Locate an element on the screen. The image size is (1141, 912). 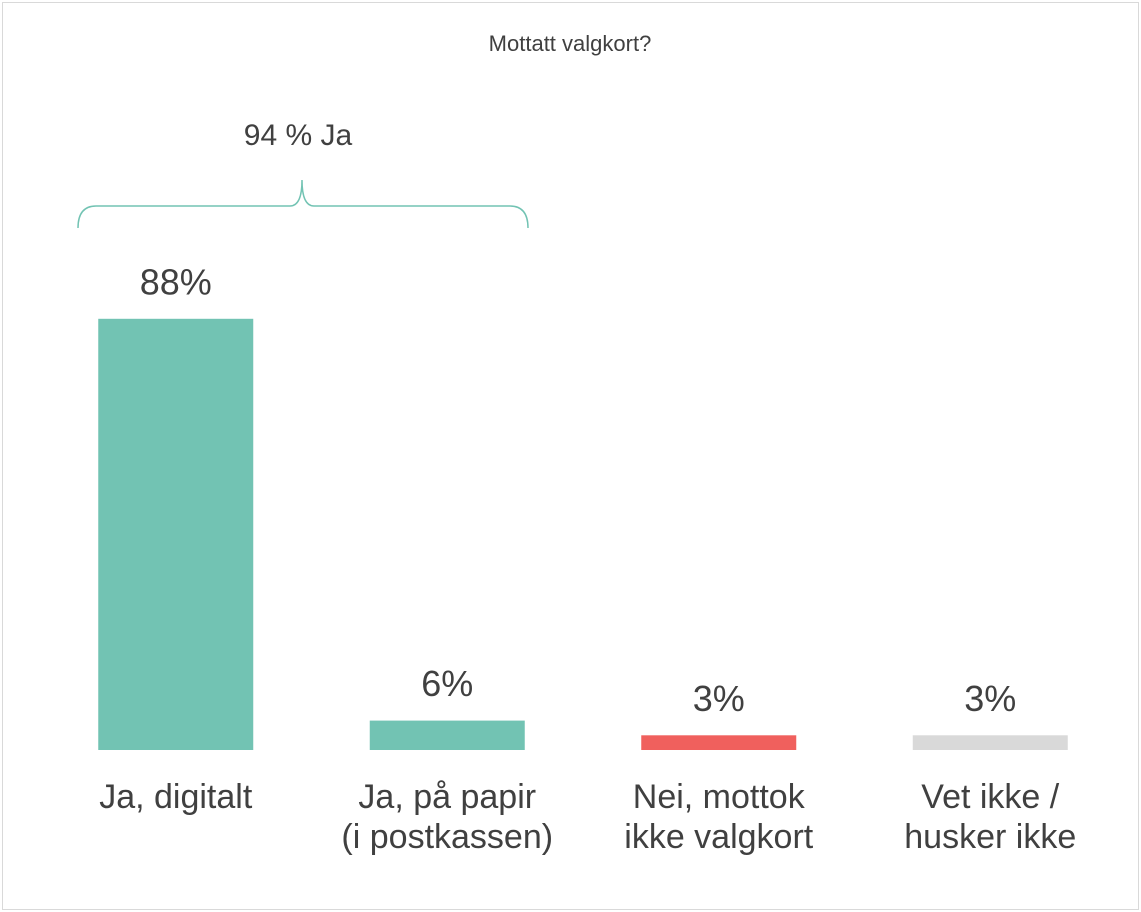
x-tick-label: Ja, digitalt is located at coordinates (176, 797).